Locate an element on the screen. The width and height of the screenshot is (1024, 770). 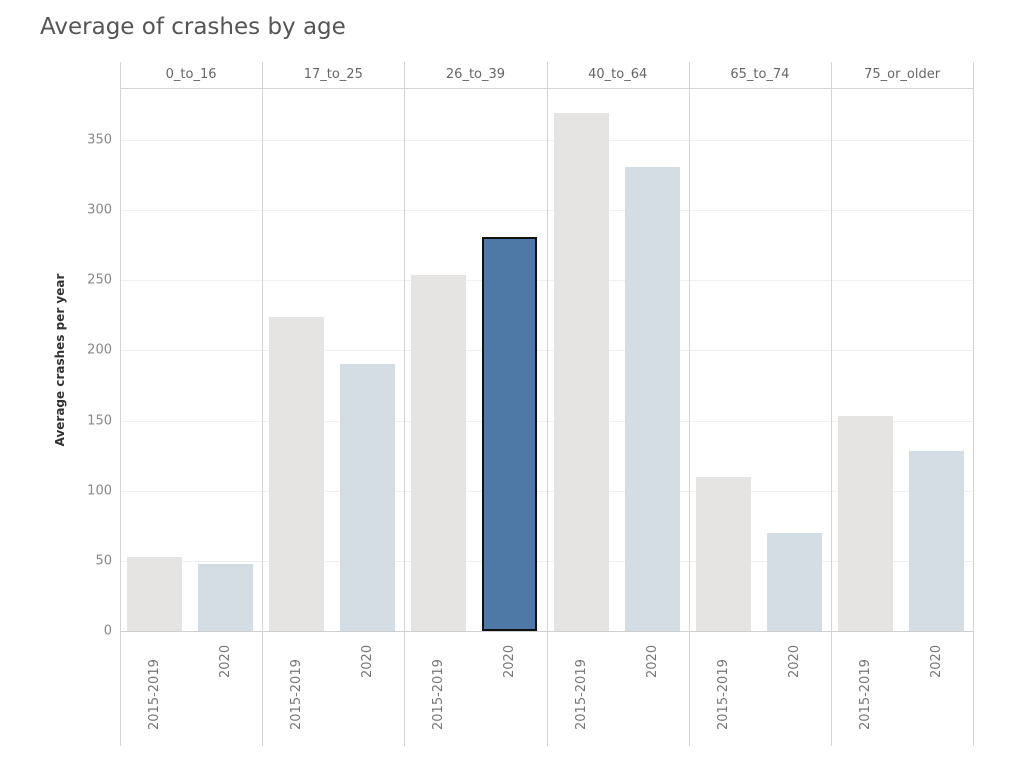
bar-75-or-older-2015-2019 is located at coordinates (865, 523).